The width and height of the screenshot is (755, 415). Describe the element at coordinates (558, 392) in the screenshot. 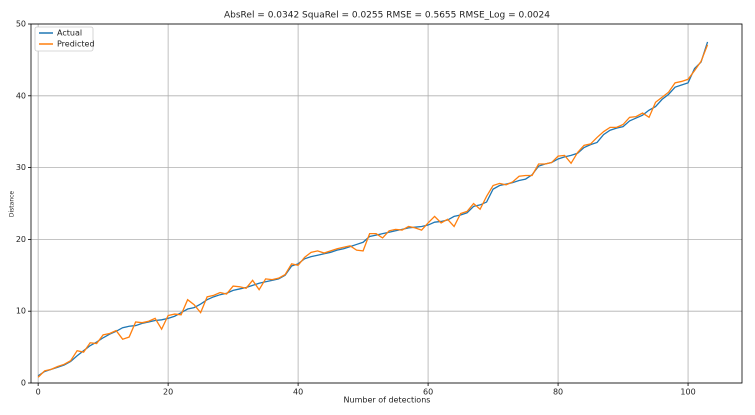

I see `x-tick-label: 80` at that location.